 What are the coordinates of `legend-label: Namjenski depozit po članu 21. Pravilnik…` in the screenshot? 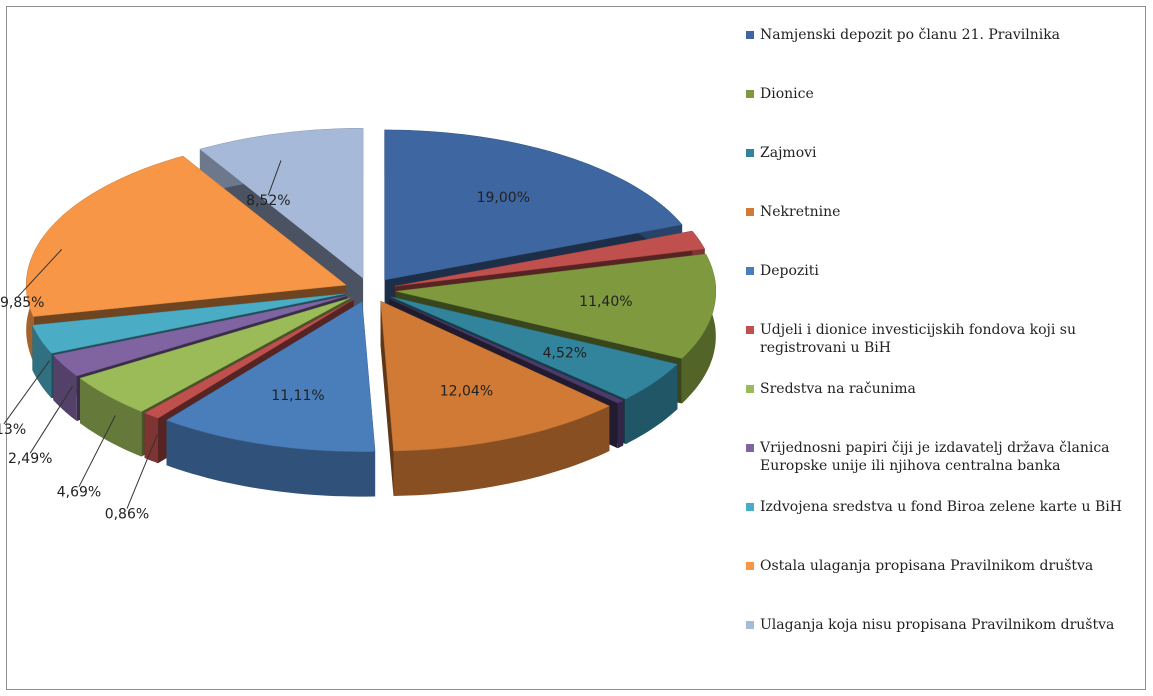 It's located at (910, 35).